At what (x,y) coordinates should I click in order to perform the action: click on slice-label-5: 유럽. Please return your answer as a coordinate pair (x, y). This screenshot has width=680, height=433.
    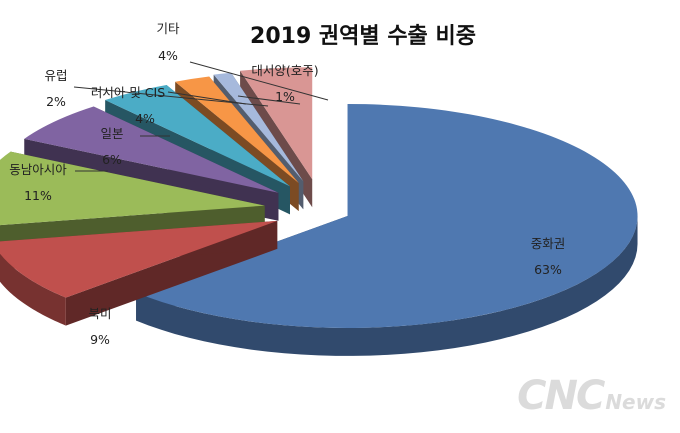
    Looking at the image, I should click on (55, 75).